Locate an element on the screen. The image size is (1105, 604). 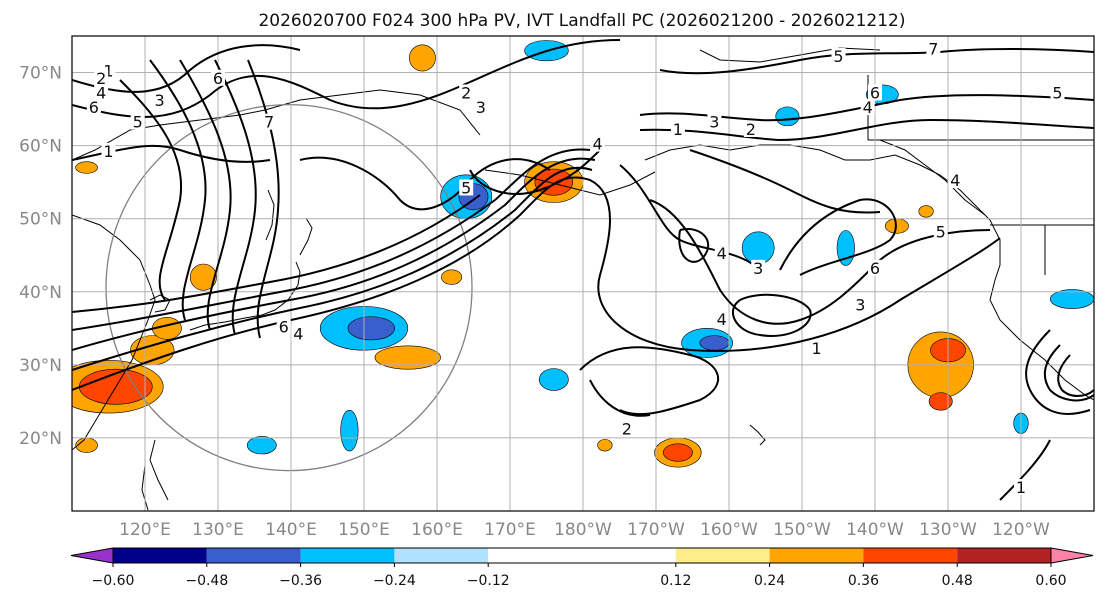
colorbar-outline is located at coordinates (582, 555).